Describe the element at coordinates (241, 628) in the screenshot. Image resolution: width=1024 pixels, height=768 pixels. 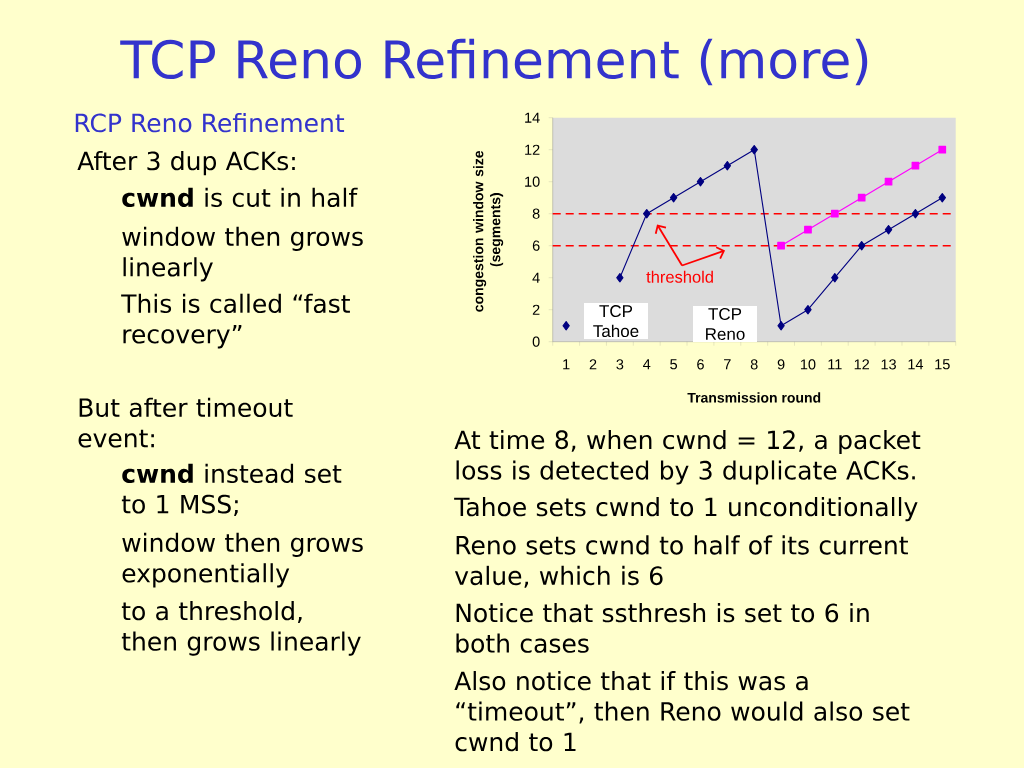
I see `text: to a threshold, then grows linearly` at that location.